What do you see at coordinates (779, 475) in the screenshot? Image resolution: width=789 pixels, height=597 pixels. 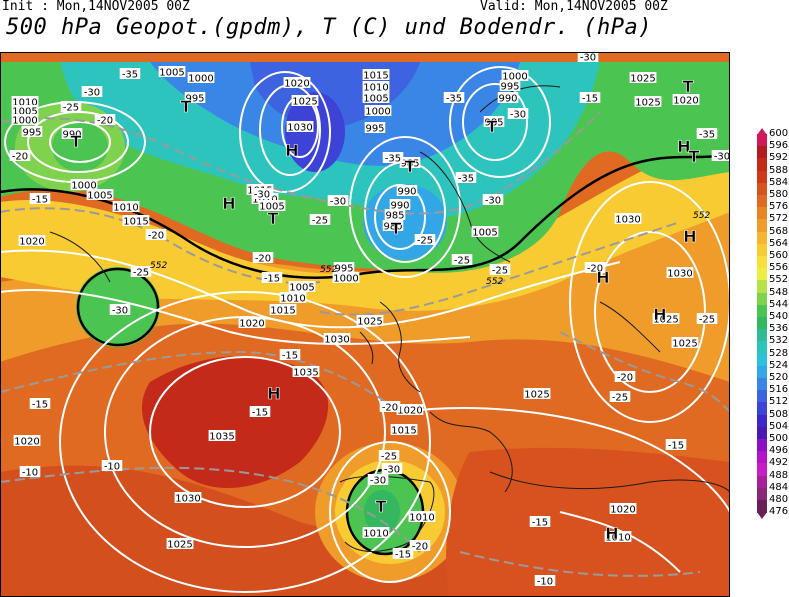 I see `legend-label: 488` at bounding box center [779, 475].